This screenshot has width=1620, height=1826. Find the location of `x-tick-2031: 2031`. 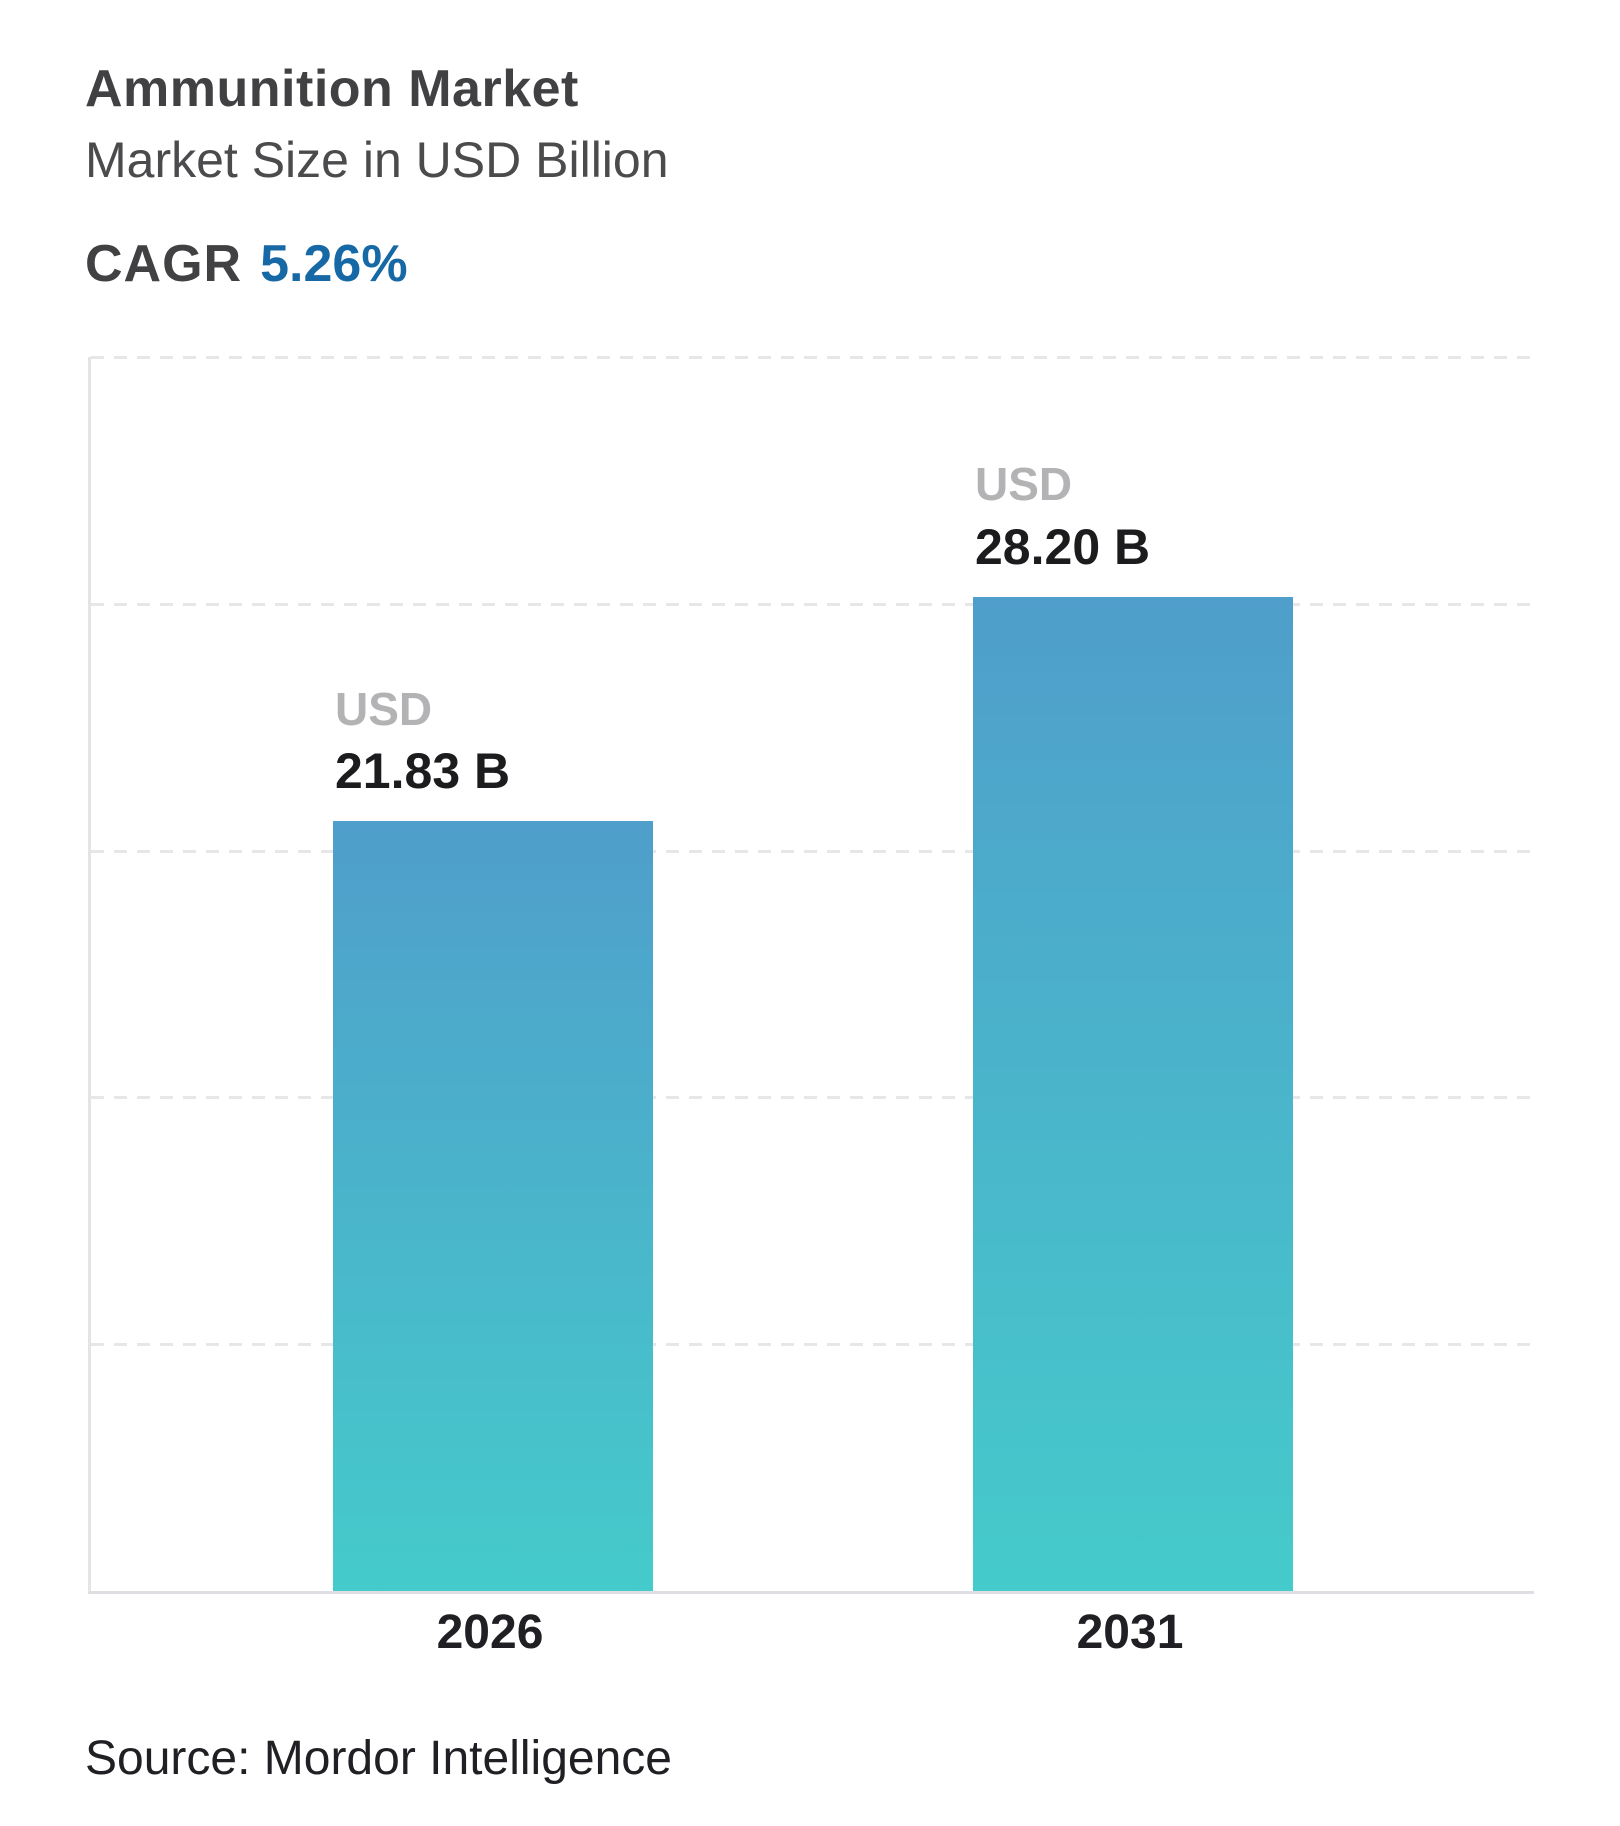

x-tick-2031: 2031 is located at coordinates (1130, 1632).